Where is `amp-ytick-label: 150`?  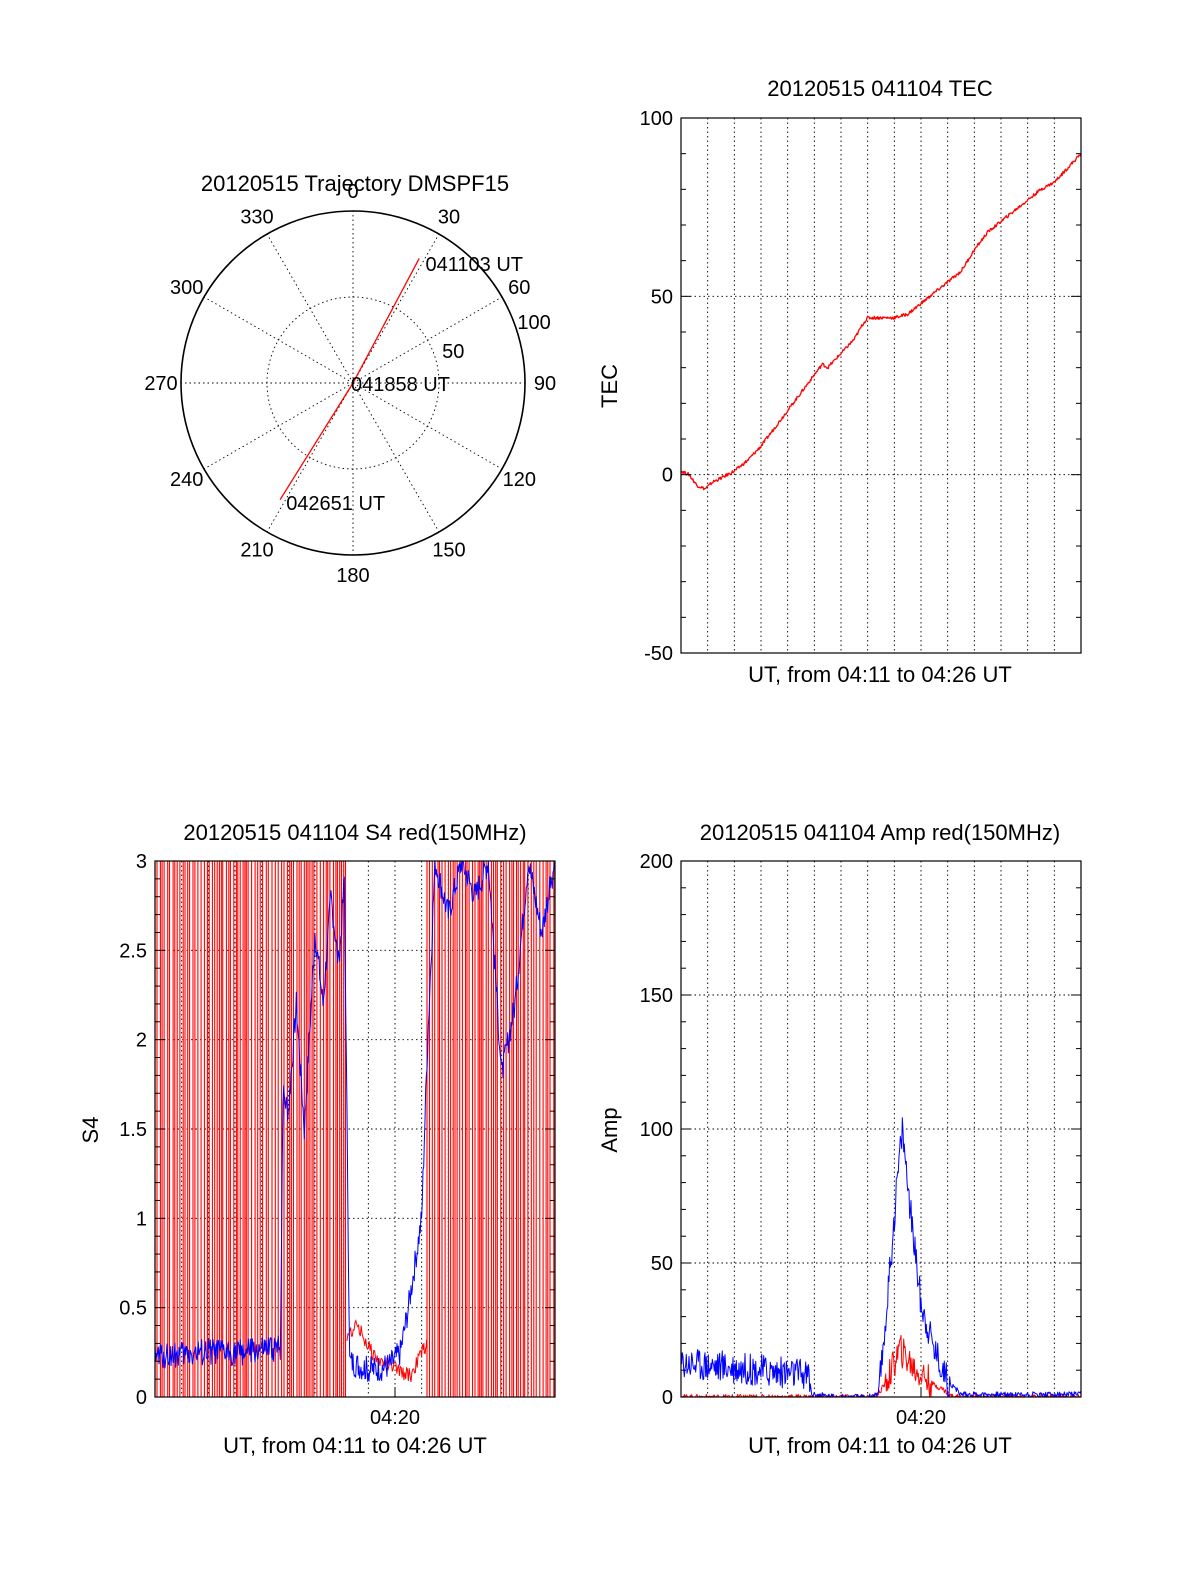 amp-ytick-label: 150 is located at coordinates (656, 996).